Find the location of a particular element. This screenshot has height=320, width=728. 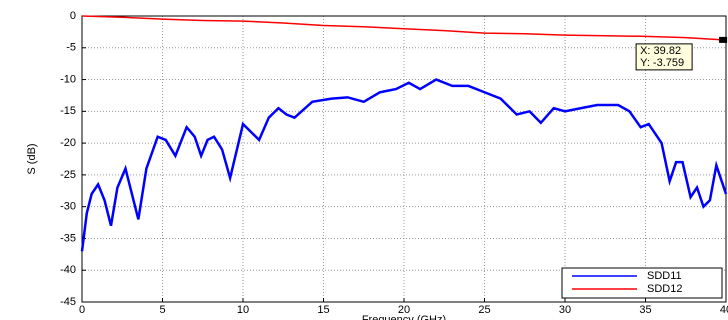

legend-box is located at coordinates (642, 283).